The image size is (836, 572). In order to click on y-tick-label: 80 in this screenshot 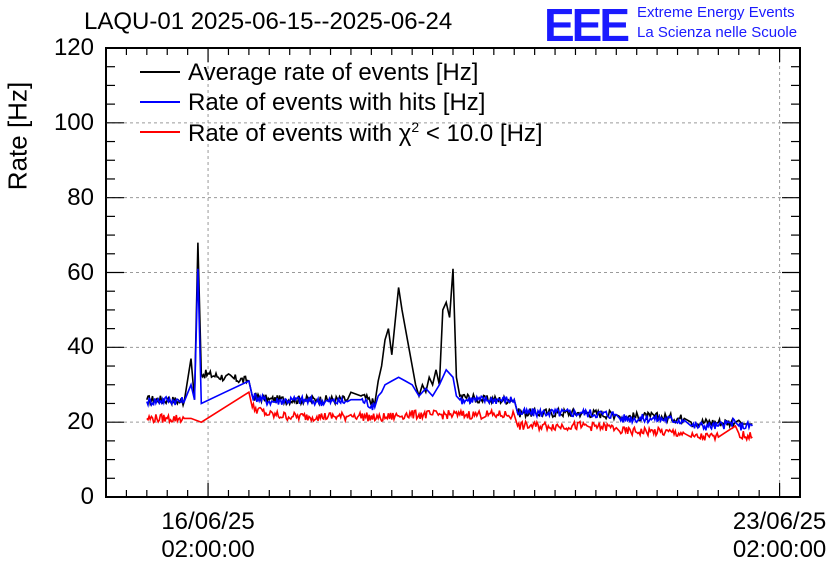, I will do `click(80, 197)`.